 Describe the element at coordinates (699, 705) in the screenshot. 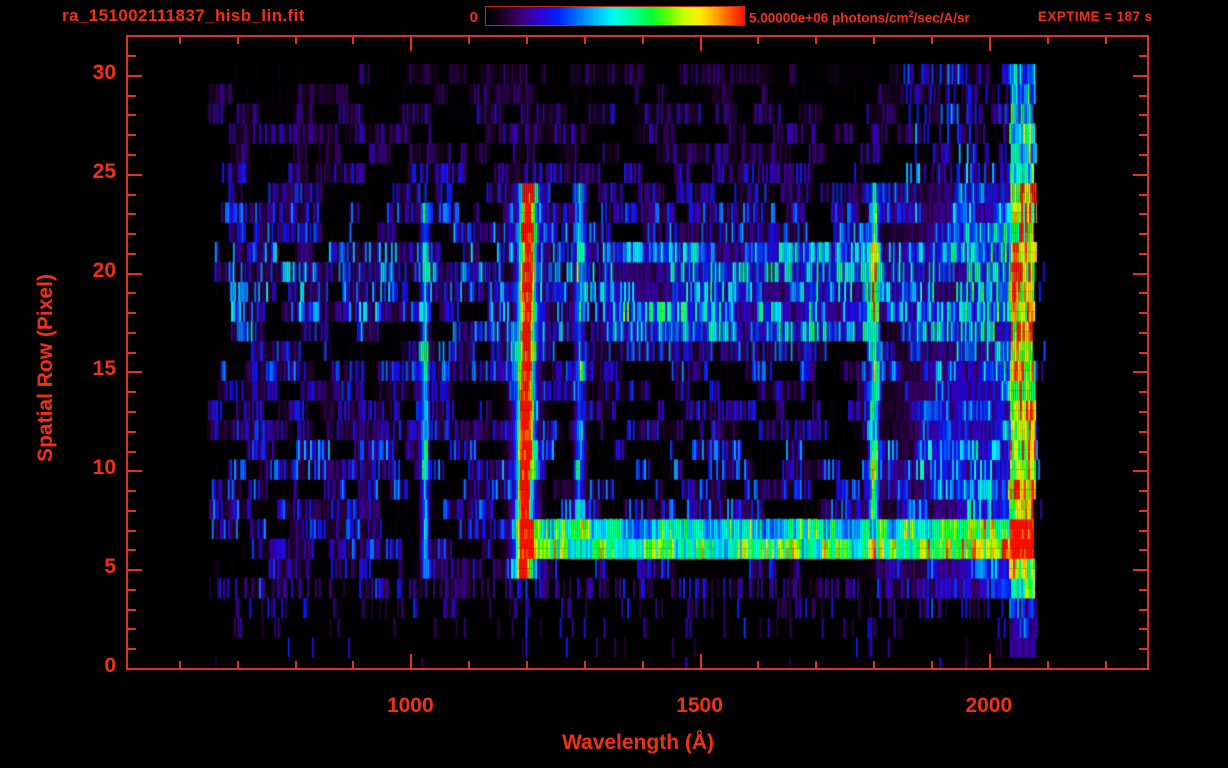

I see `x-tick-label: 1500` at that location.